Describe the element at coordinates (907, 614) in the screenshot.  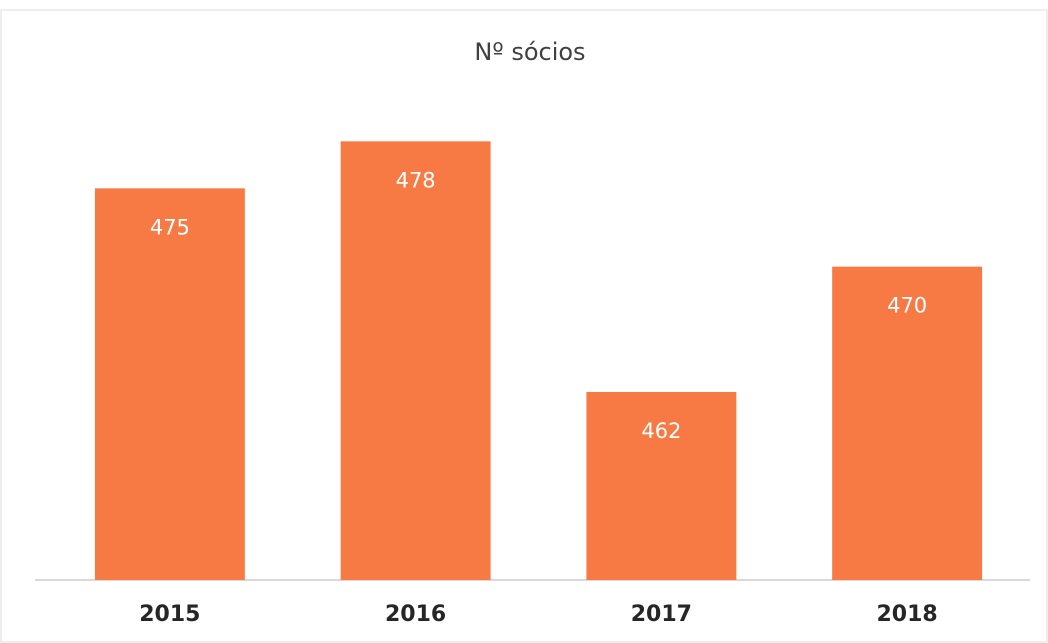
I see `x-tick-label: 2018` at that location.